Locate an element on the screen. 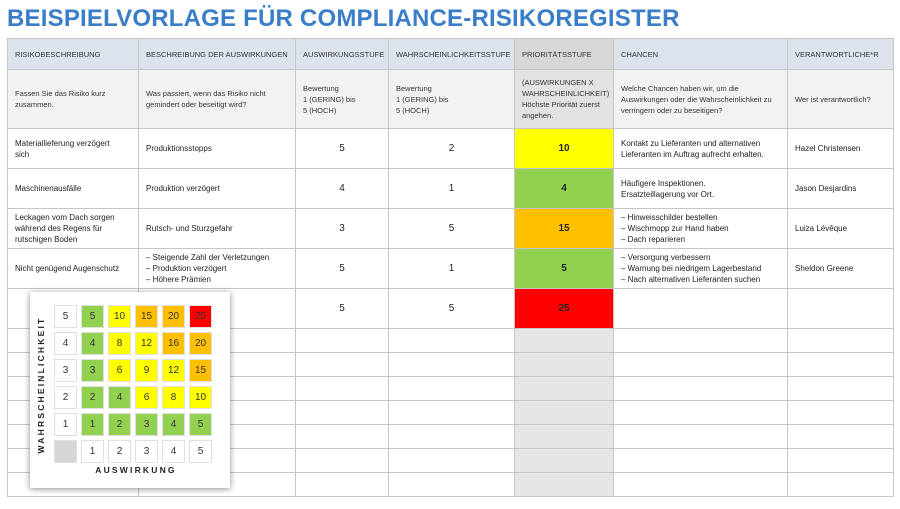 Image resolution: width=900 pixels, height=509 pixels. impact-level-cell: 4 is located at coordinates (342, 188).